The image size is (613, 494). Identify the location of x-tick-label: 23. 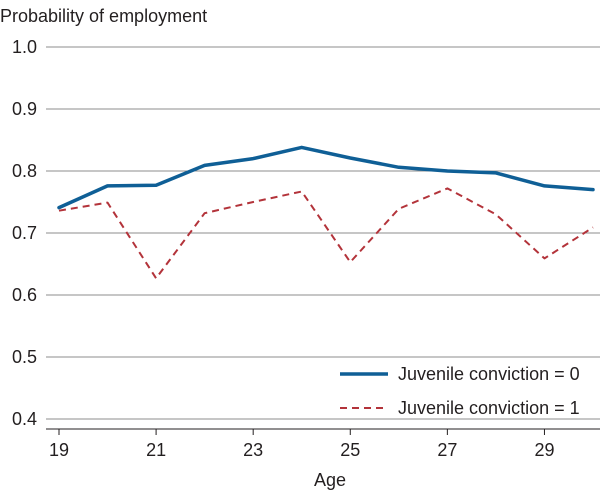
(253, 450).